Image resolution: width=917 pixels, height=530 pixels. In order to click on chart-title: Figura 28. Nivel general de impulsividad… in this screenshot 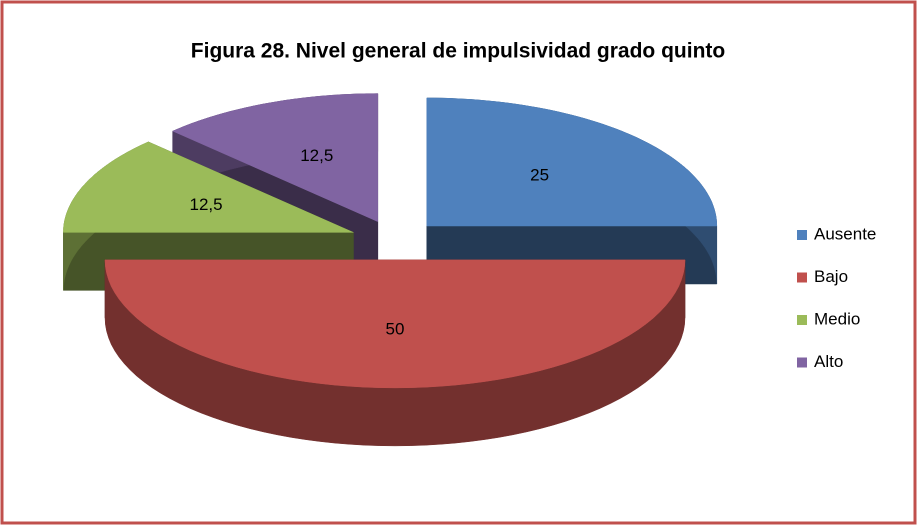, I will do `click(458, 51)`.